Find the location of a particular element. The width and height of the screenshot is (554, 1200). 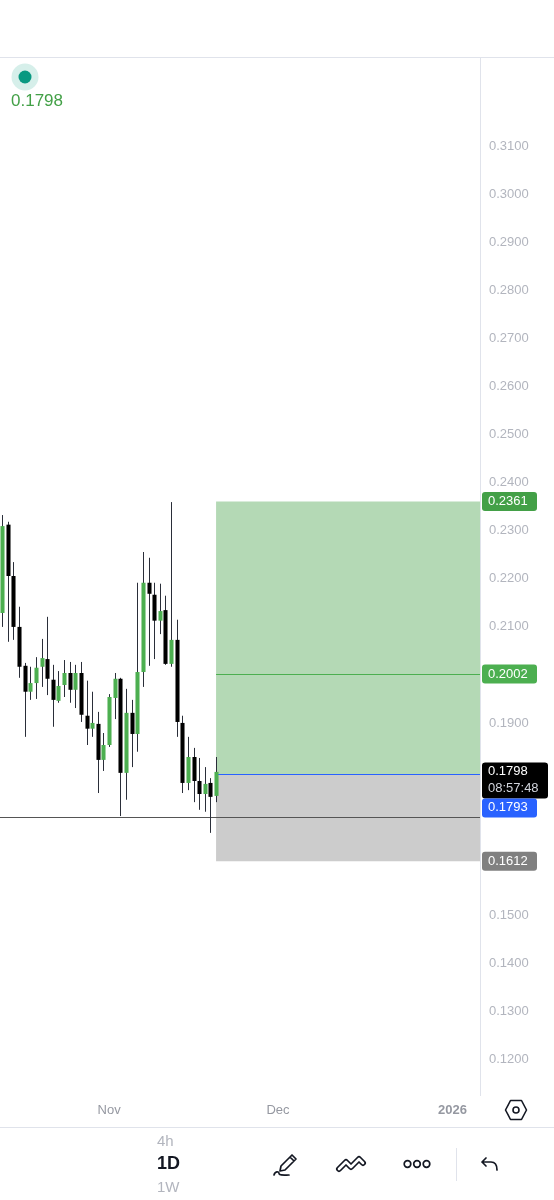

y-tick-label: 0.1400 is located at coordinates (509, 962).